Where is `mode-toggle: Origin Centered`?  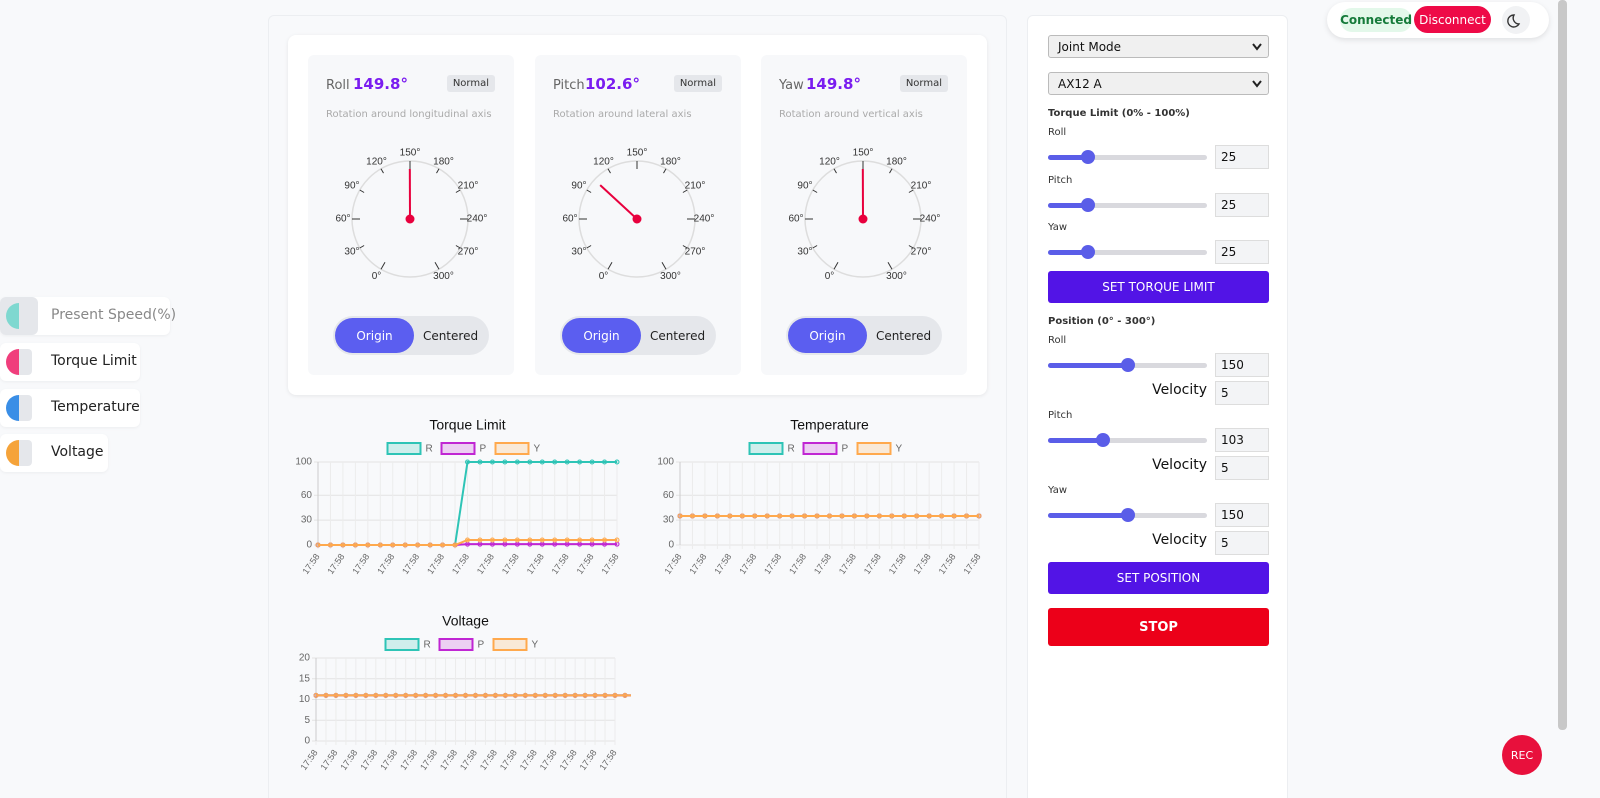
mode-toggle: Origin Centered is located at coordinates (411, 335).